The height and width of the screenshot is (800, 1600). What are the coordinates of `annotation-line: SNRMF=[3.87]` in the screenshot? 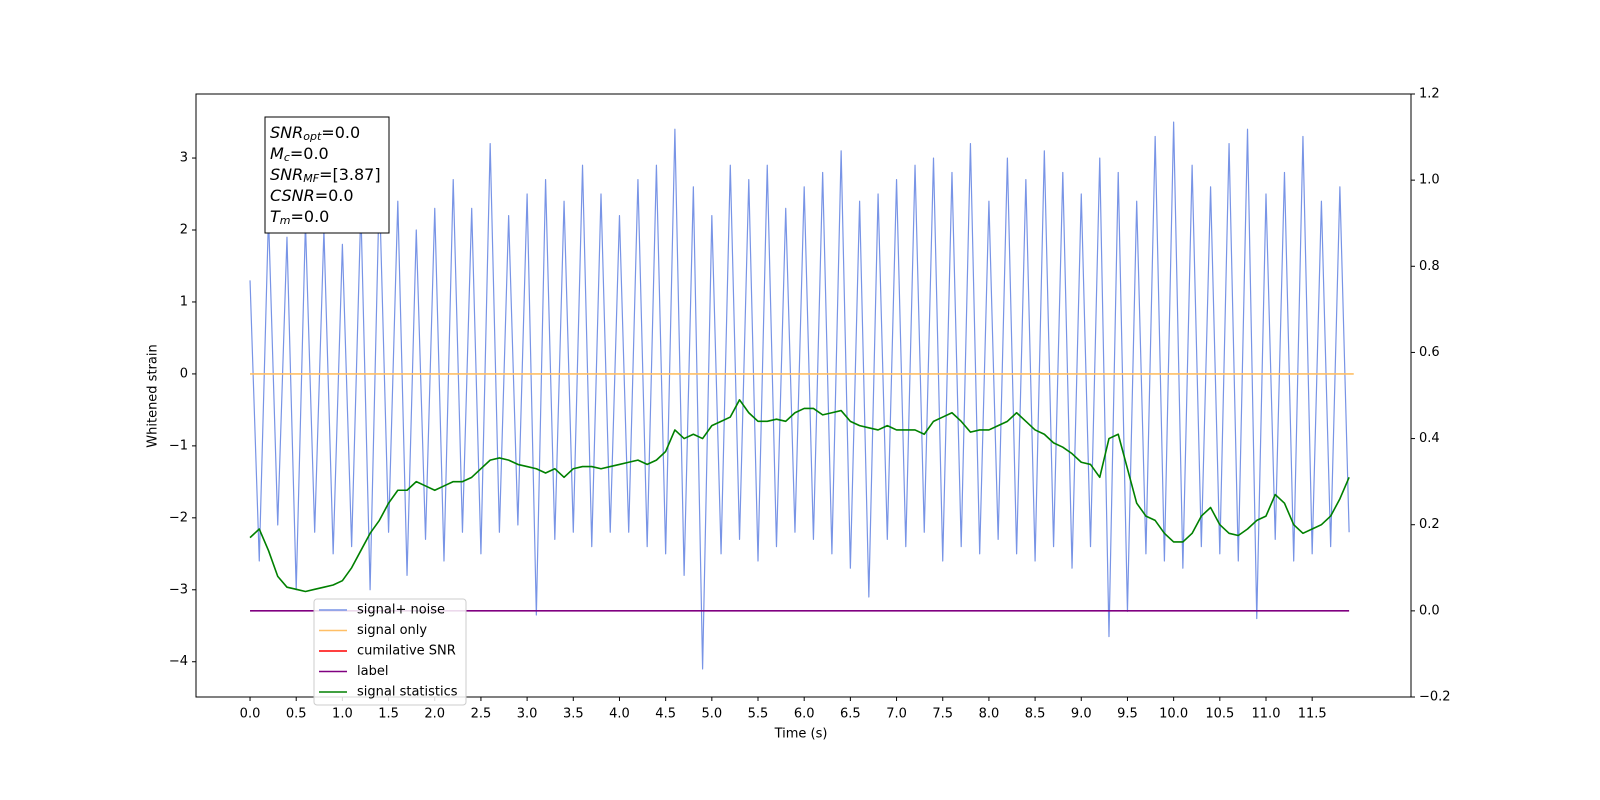 It's located at (325, 175).